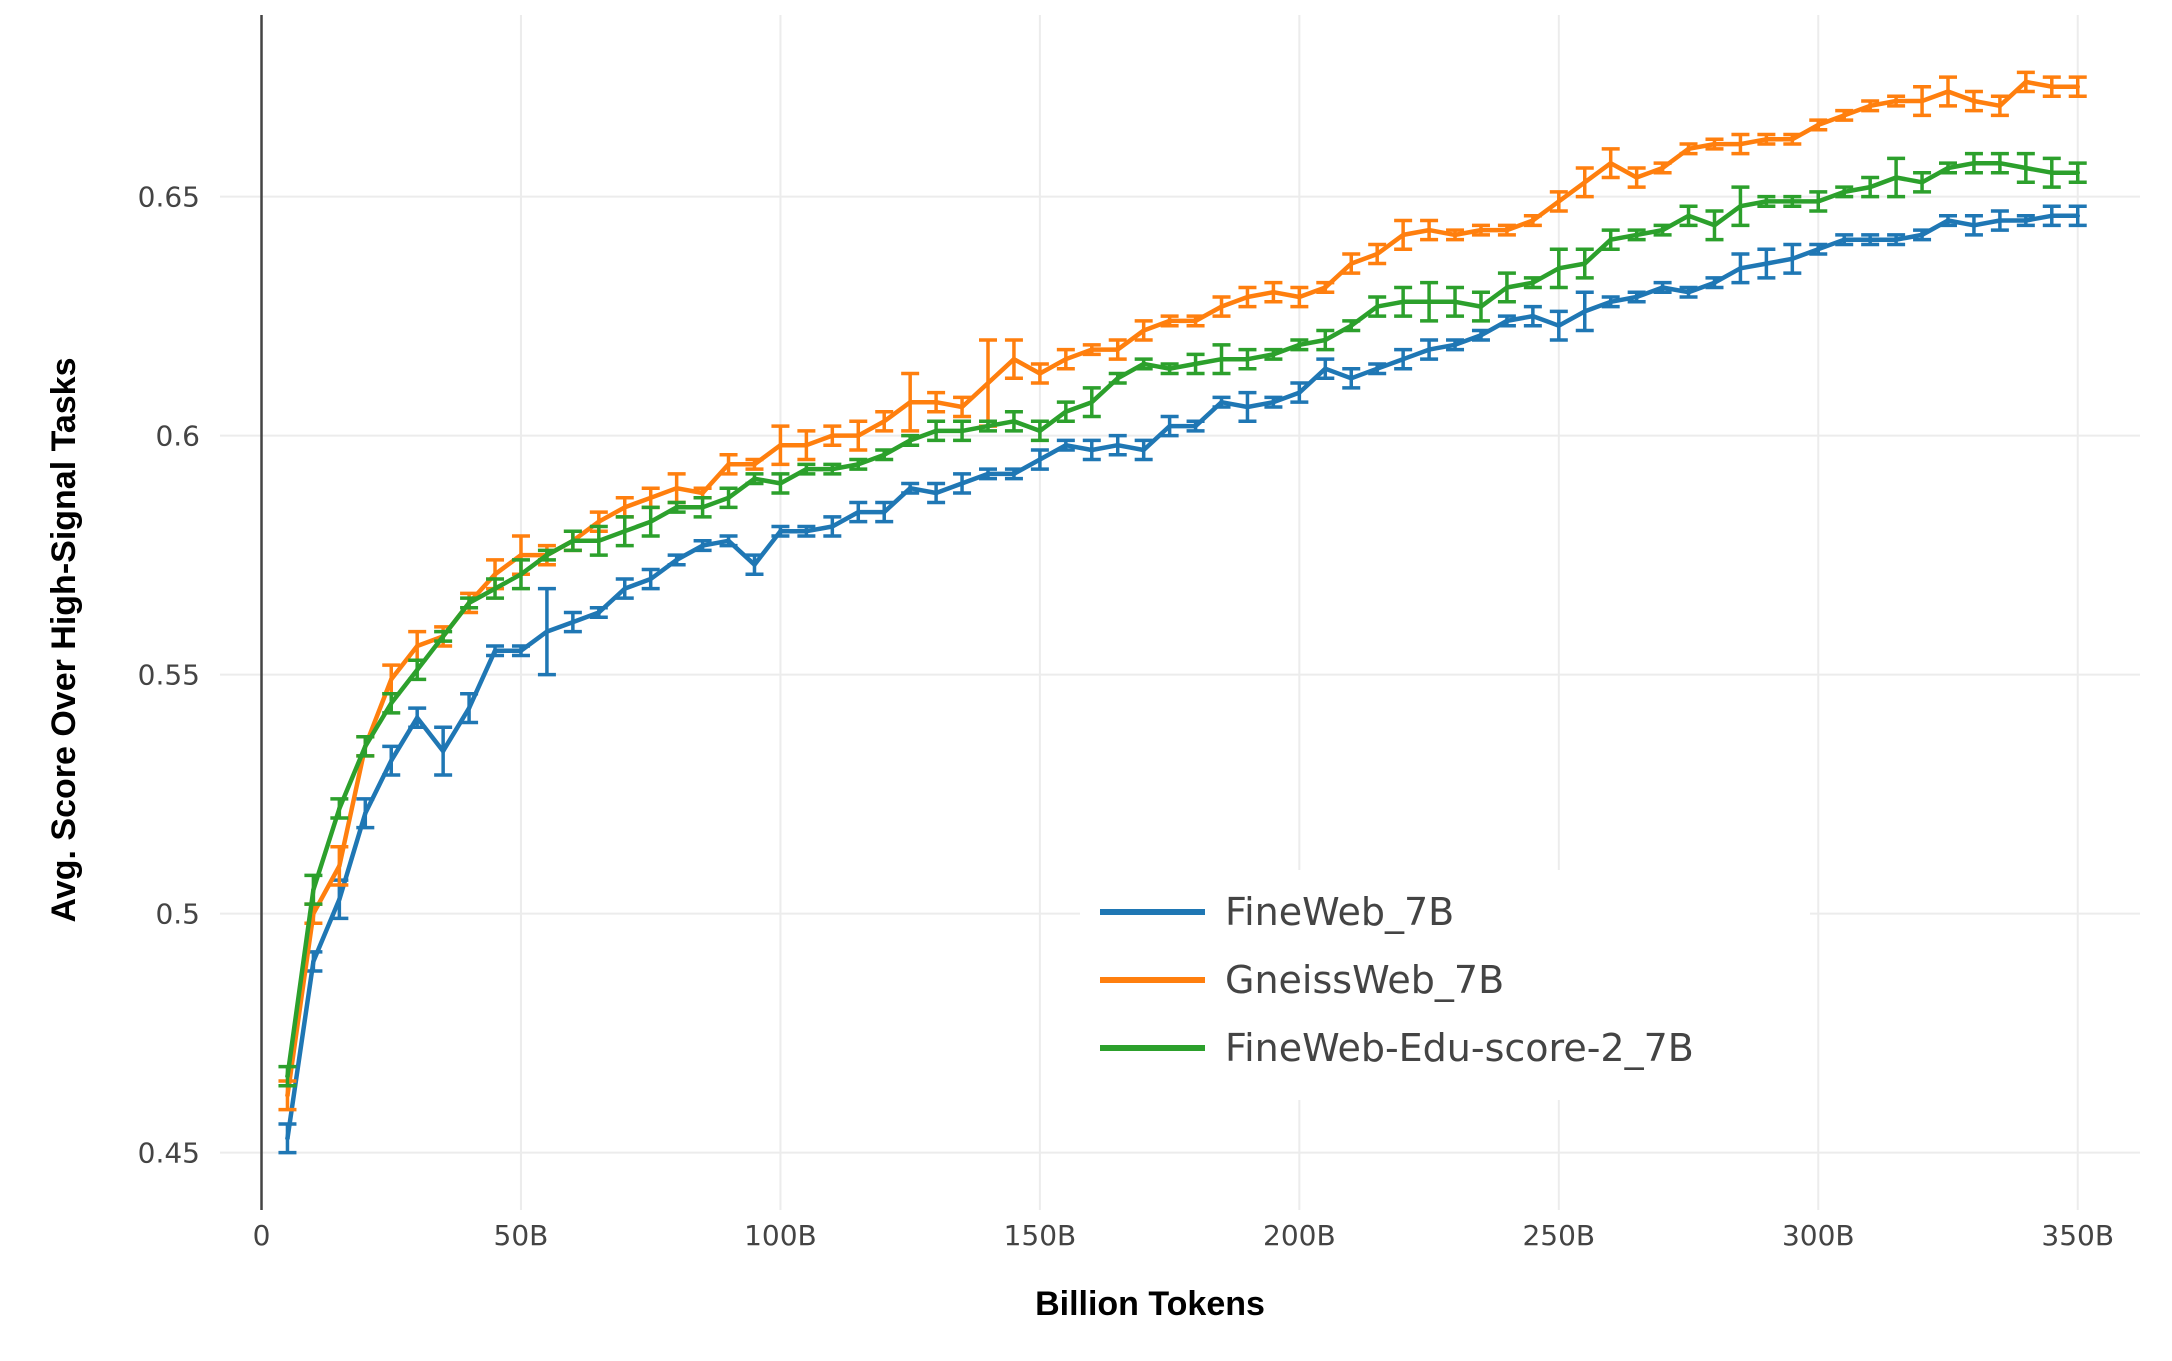  Describe the element at coordinates (1558, 1235) in the screenshot. I see `x-tick-label: 250B` at that location.